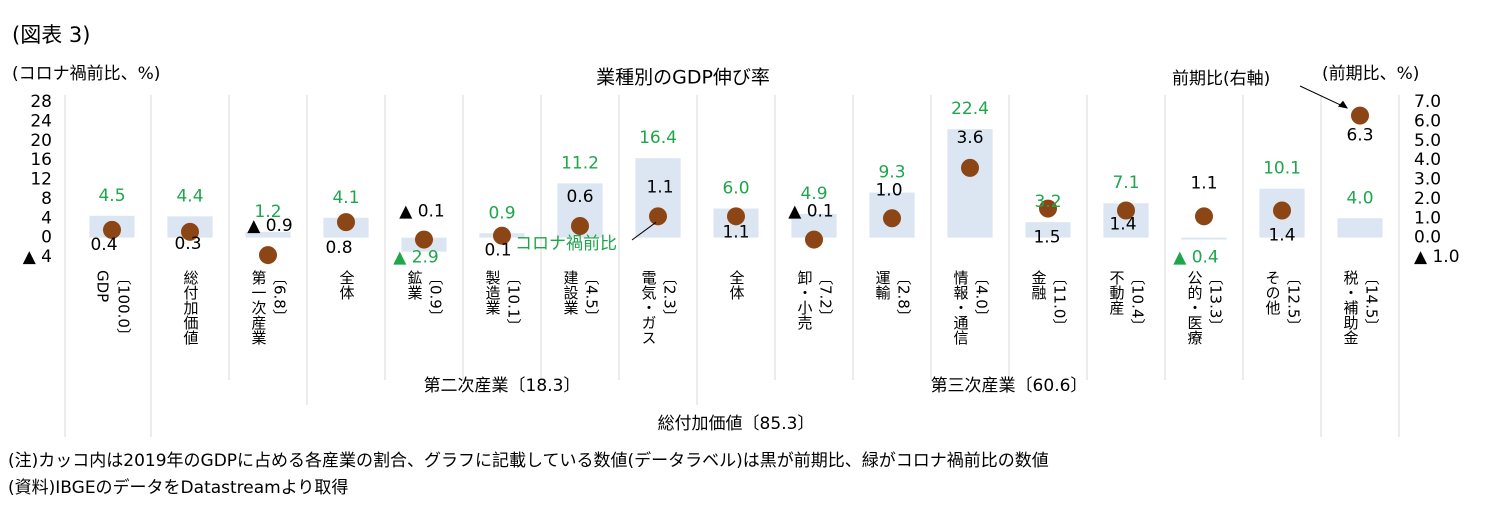 This screenshot has height=520, width=1495. What do you see at coordinates (1427, 141) in the screenshot?
I see `y2-tick-label: 5.0` at bounding box center [1427, 141].